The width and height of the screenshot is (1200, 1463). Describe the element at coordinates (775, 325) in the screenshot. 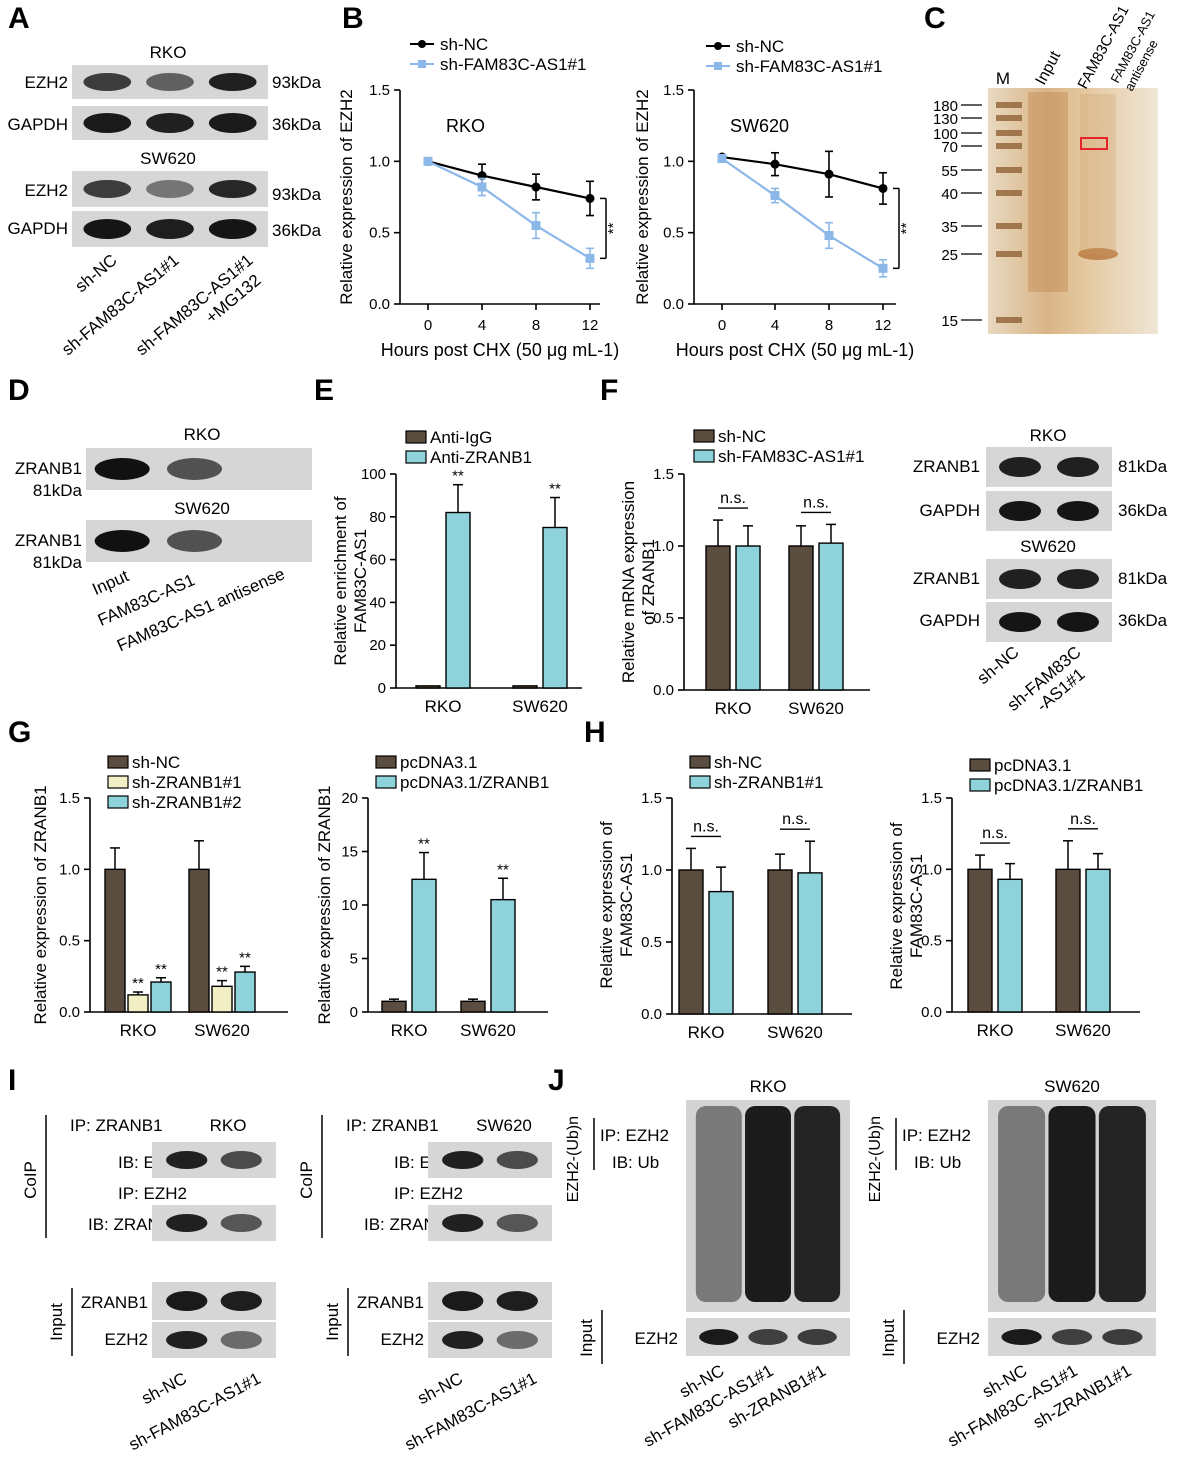

I see `x-tick-label: 4` at that location.